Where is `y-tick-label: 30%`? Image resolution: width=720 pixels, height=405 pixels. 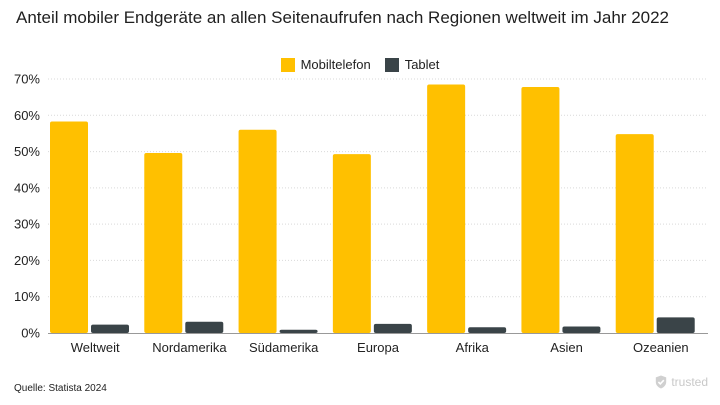
y-tick-label: 30% is located at coordinates (27, 224).